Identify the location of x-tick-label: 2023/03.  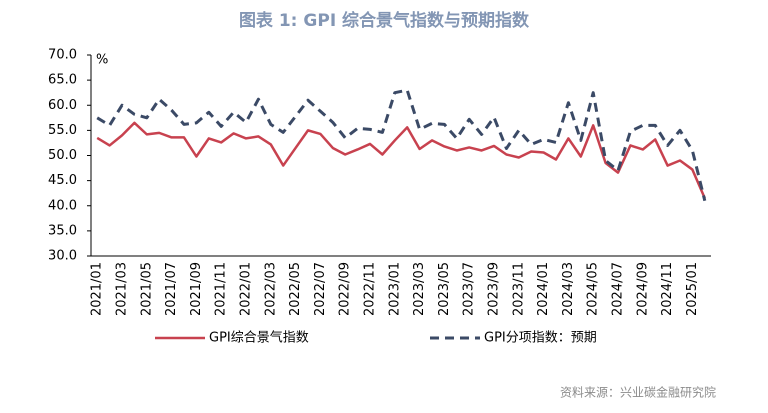
(419, 289).